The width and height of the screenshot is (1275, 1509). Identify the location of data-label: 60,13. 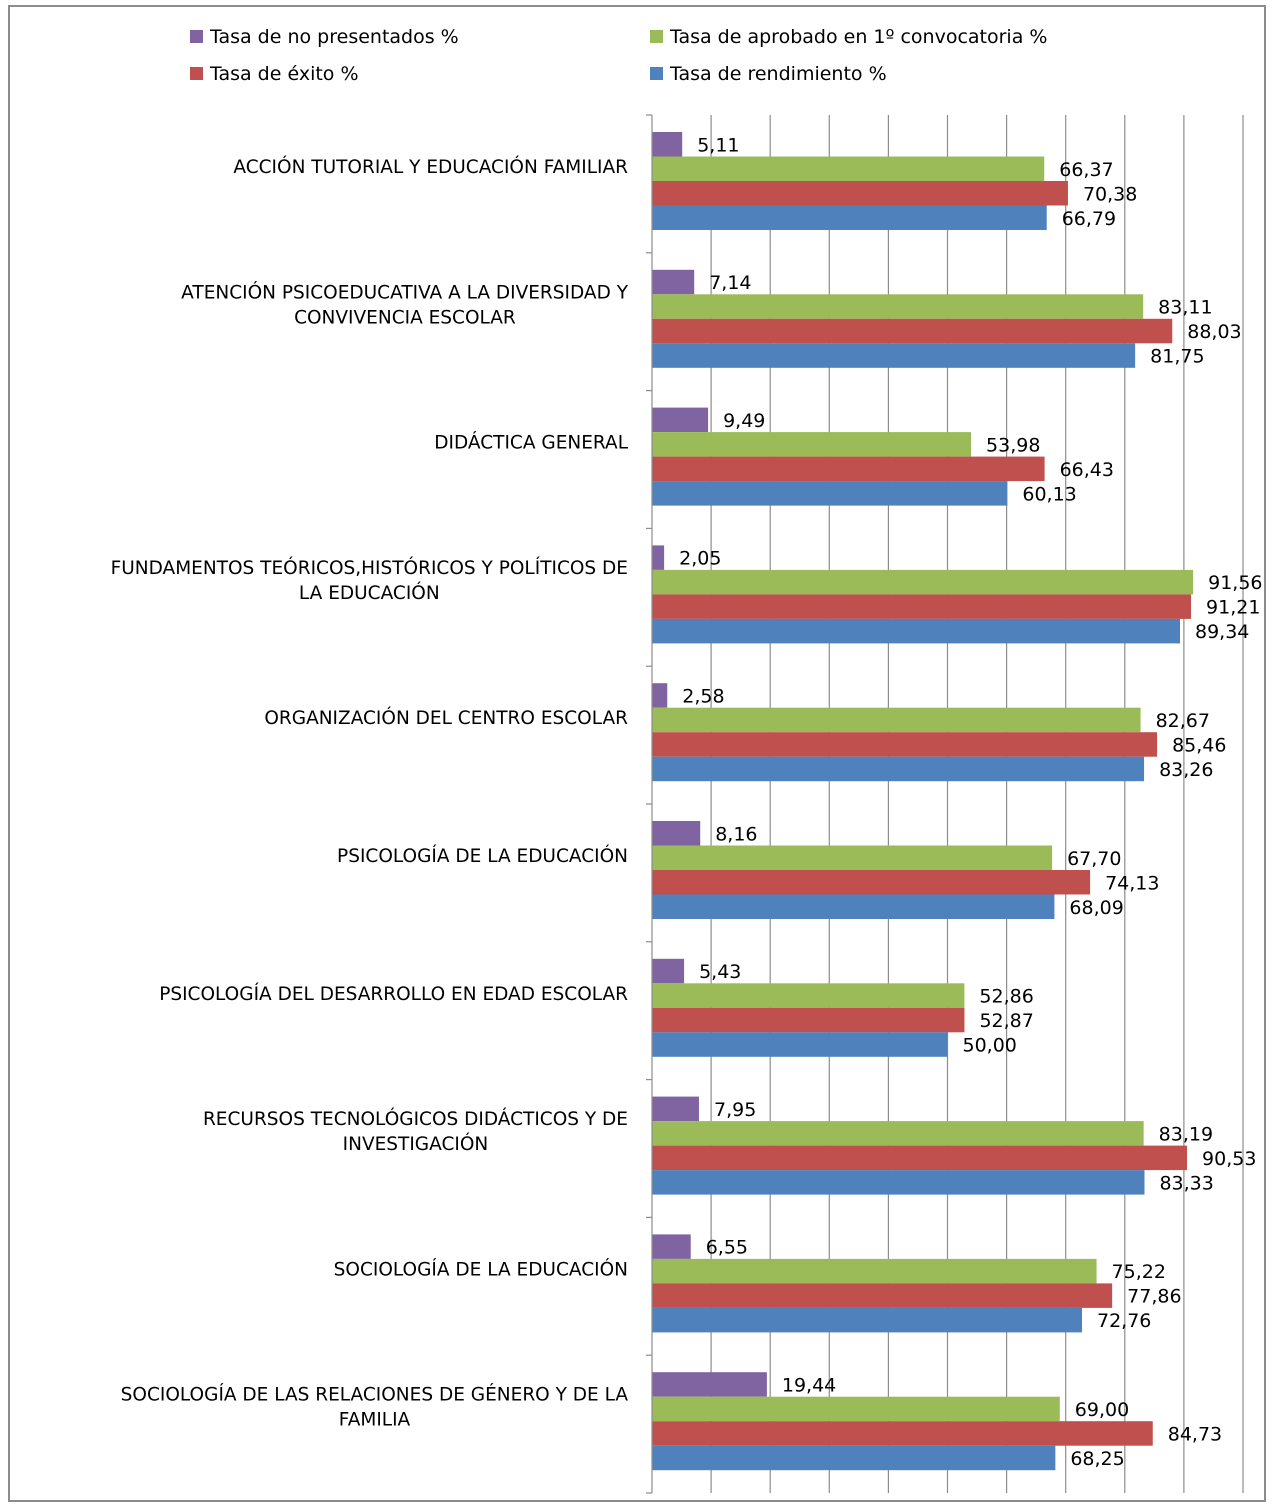
(1049, 494).